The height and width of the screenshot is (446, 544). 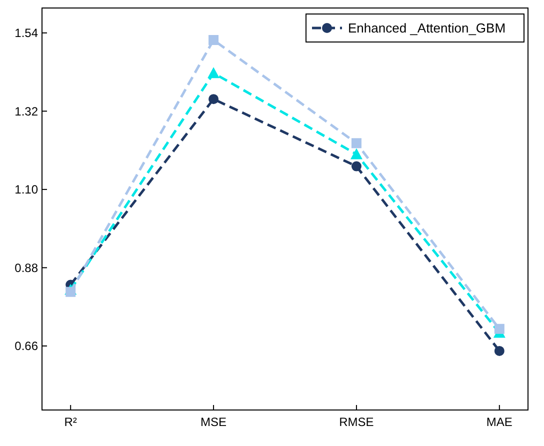 What do you see at coordinates (499, 422) in the screenshot?
I see `x-tick-label: MAE` at bounding box center [499, 422].